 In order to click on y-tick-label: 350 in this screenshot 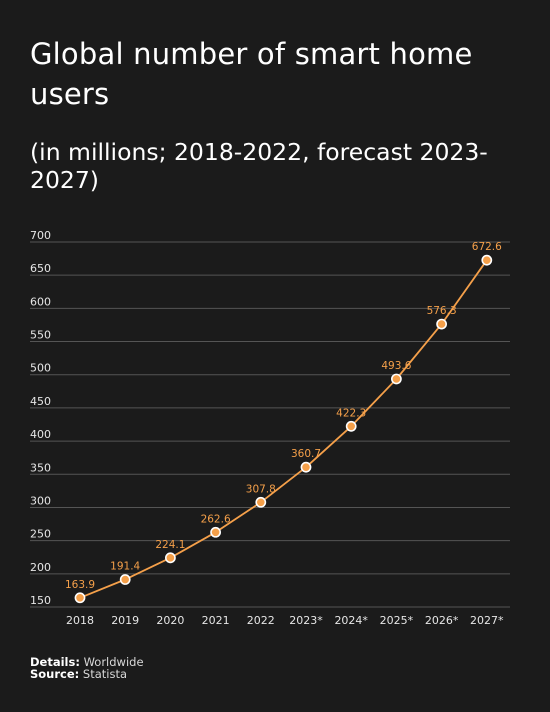, I will do `click(40, 467)`.